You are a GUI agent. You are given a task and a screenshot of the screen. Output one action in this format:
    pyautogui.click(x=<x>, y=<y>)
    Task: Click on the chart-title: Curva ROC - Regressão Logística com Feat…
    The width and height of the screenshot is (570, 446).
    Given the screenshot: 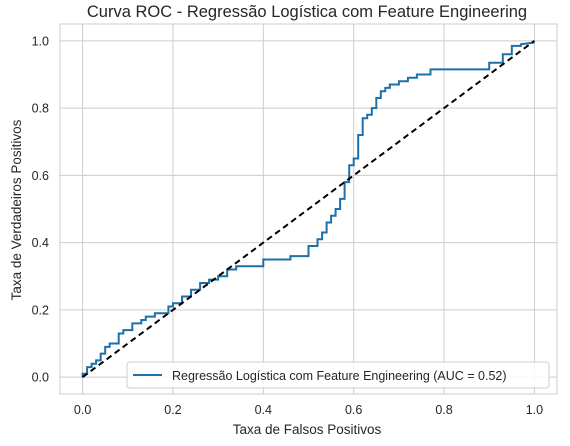 What is the action you would take?
    pyautogui.click(x=307, y=12)
    